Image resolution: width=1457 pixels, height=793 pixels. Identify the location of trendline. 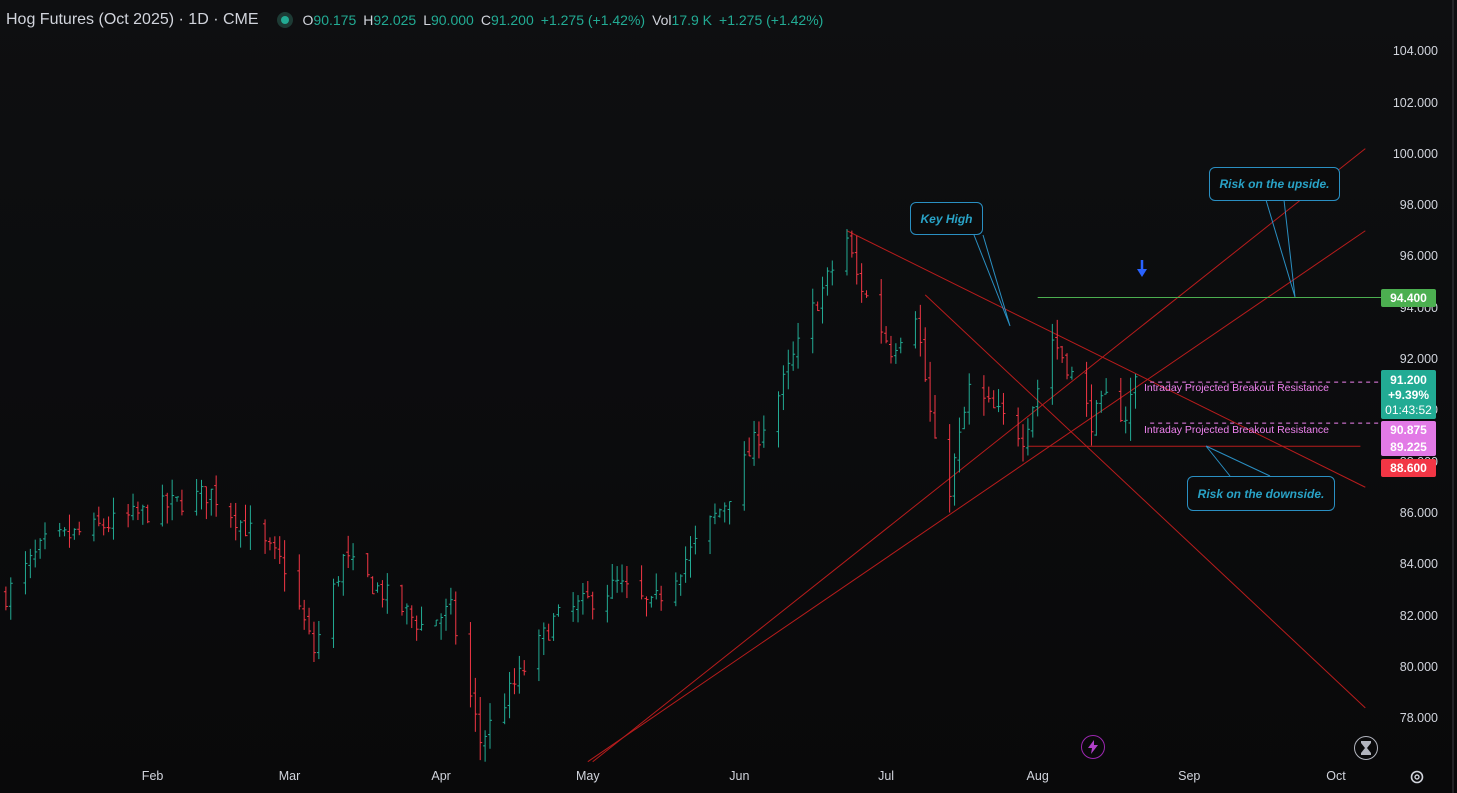
(1106, 359).